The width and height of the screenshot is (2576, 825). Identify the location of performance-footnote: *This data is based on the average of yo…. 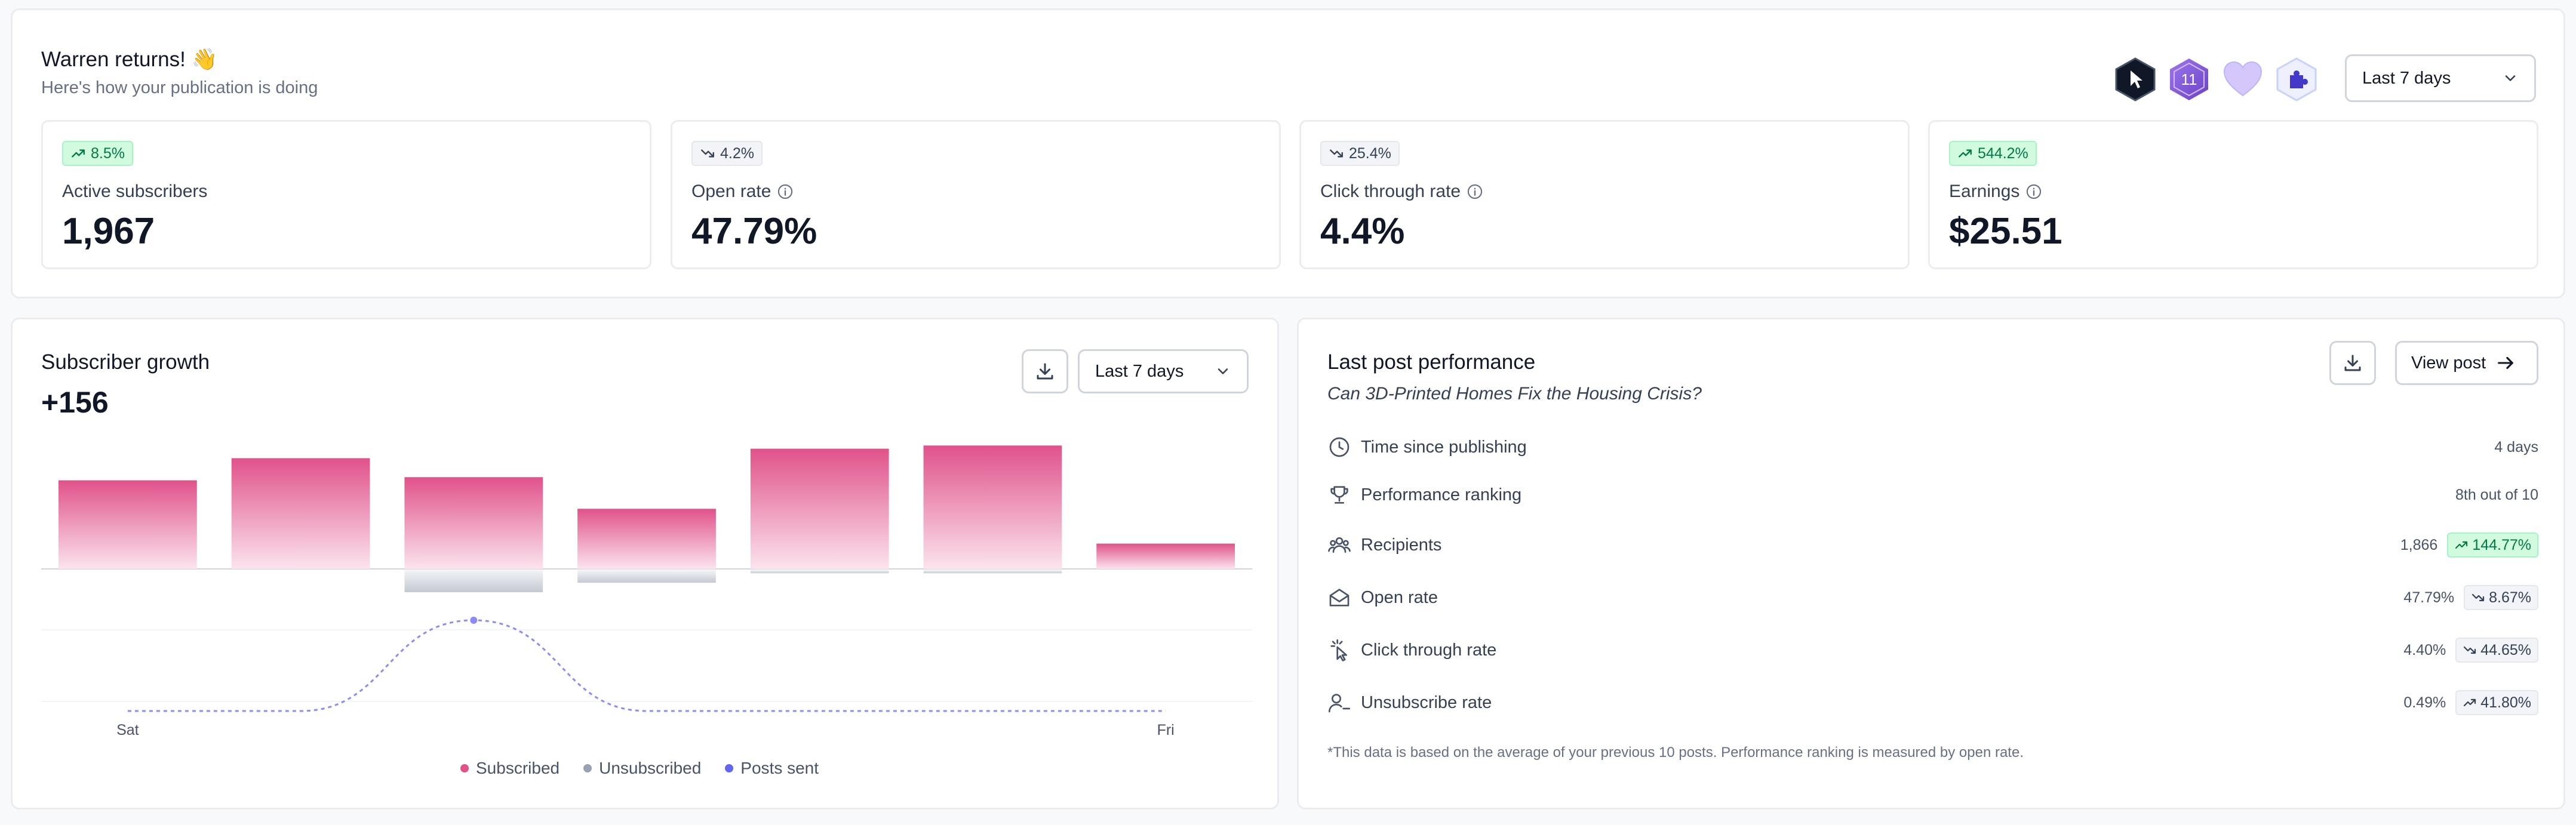
(1676, 752).